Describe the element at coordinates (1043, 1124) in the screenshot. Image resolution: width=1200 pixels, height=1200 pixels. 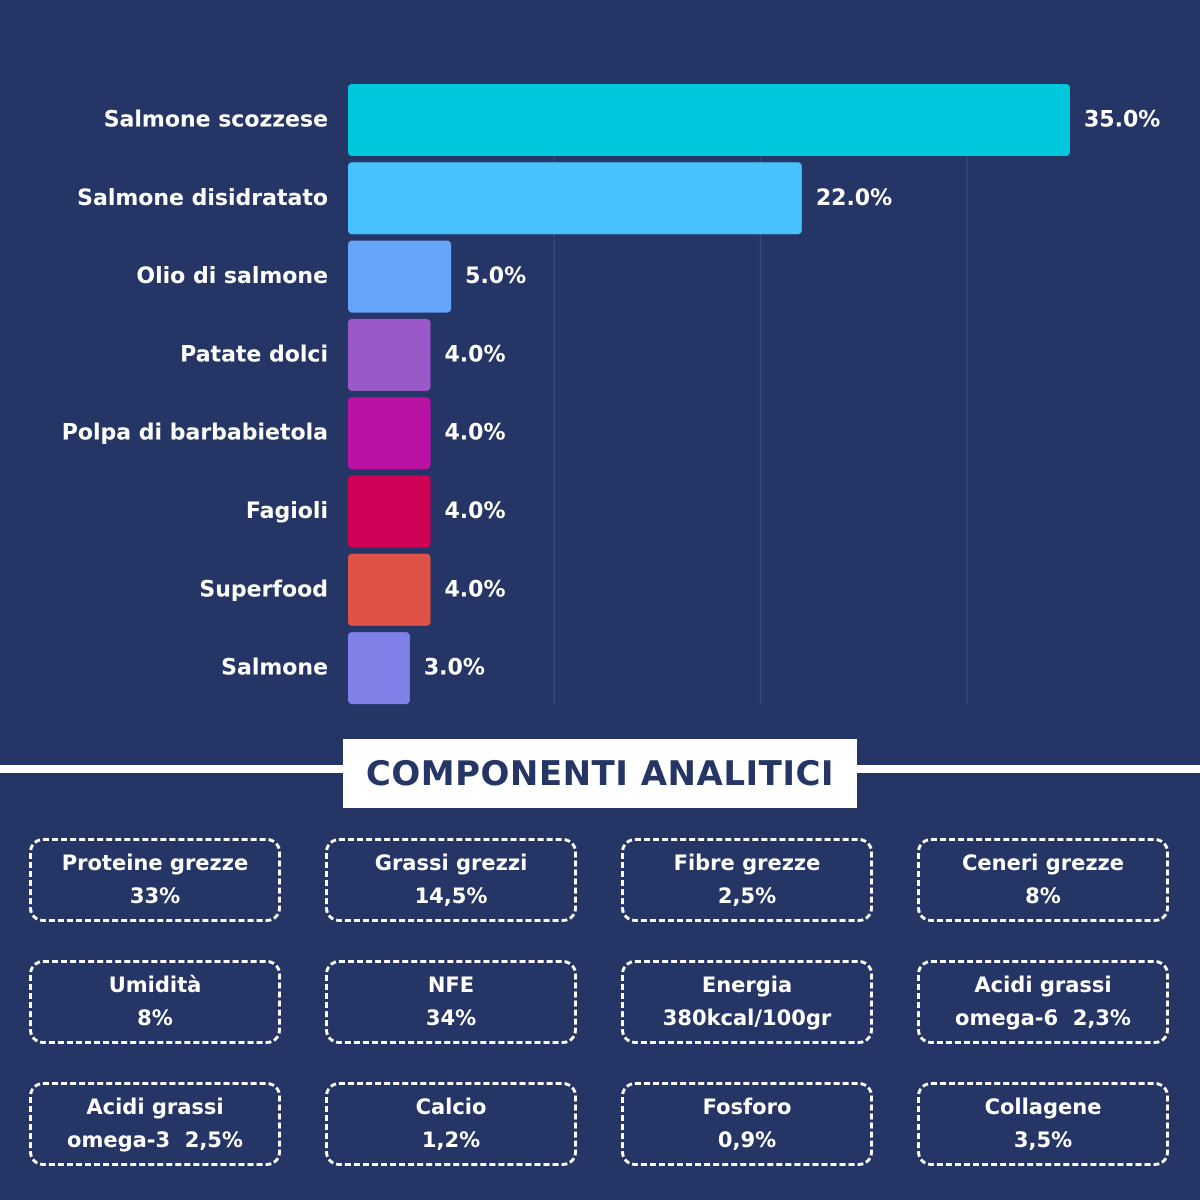
I see `component-card-collagene: Collagene 3,5%` at that location.